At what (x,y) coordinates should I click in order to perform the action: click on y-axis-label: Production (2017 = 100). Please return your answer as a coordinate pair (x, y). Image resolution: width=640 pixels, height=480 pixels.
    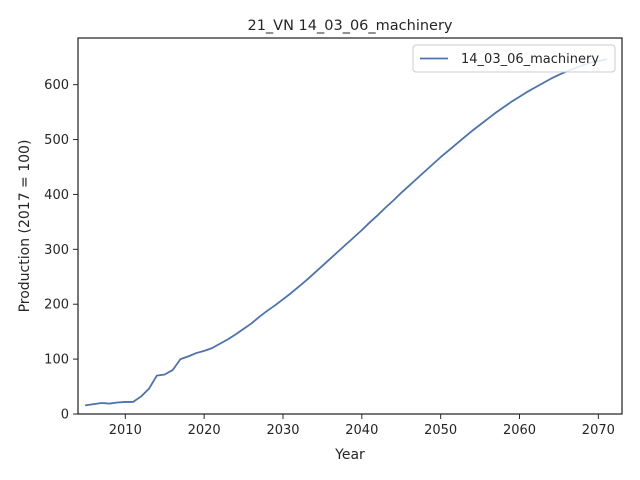
    Looking at the image, I should click on (25, 226).